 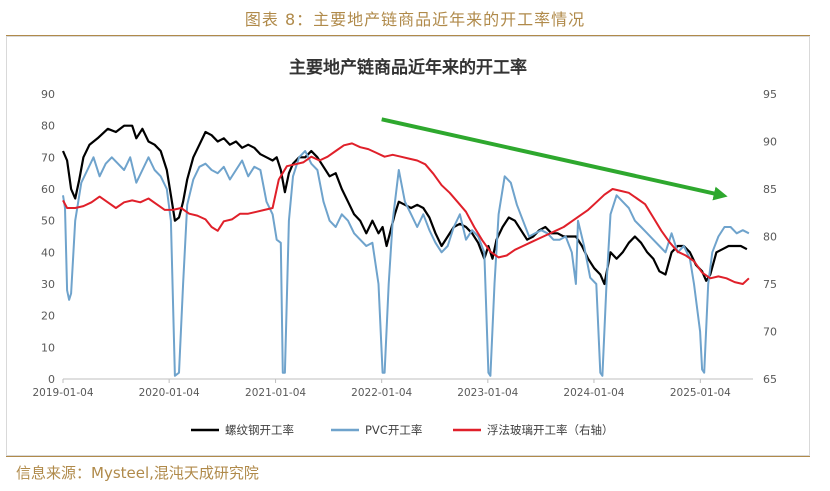 I want to click on y-right-tick-label: 70, so click(x=770, y=332).